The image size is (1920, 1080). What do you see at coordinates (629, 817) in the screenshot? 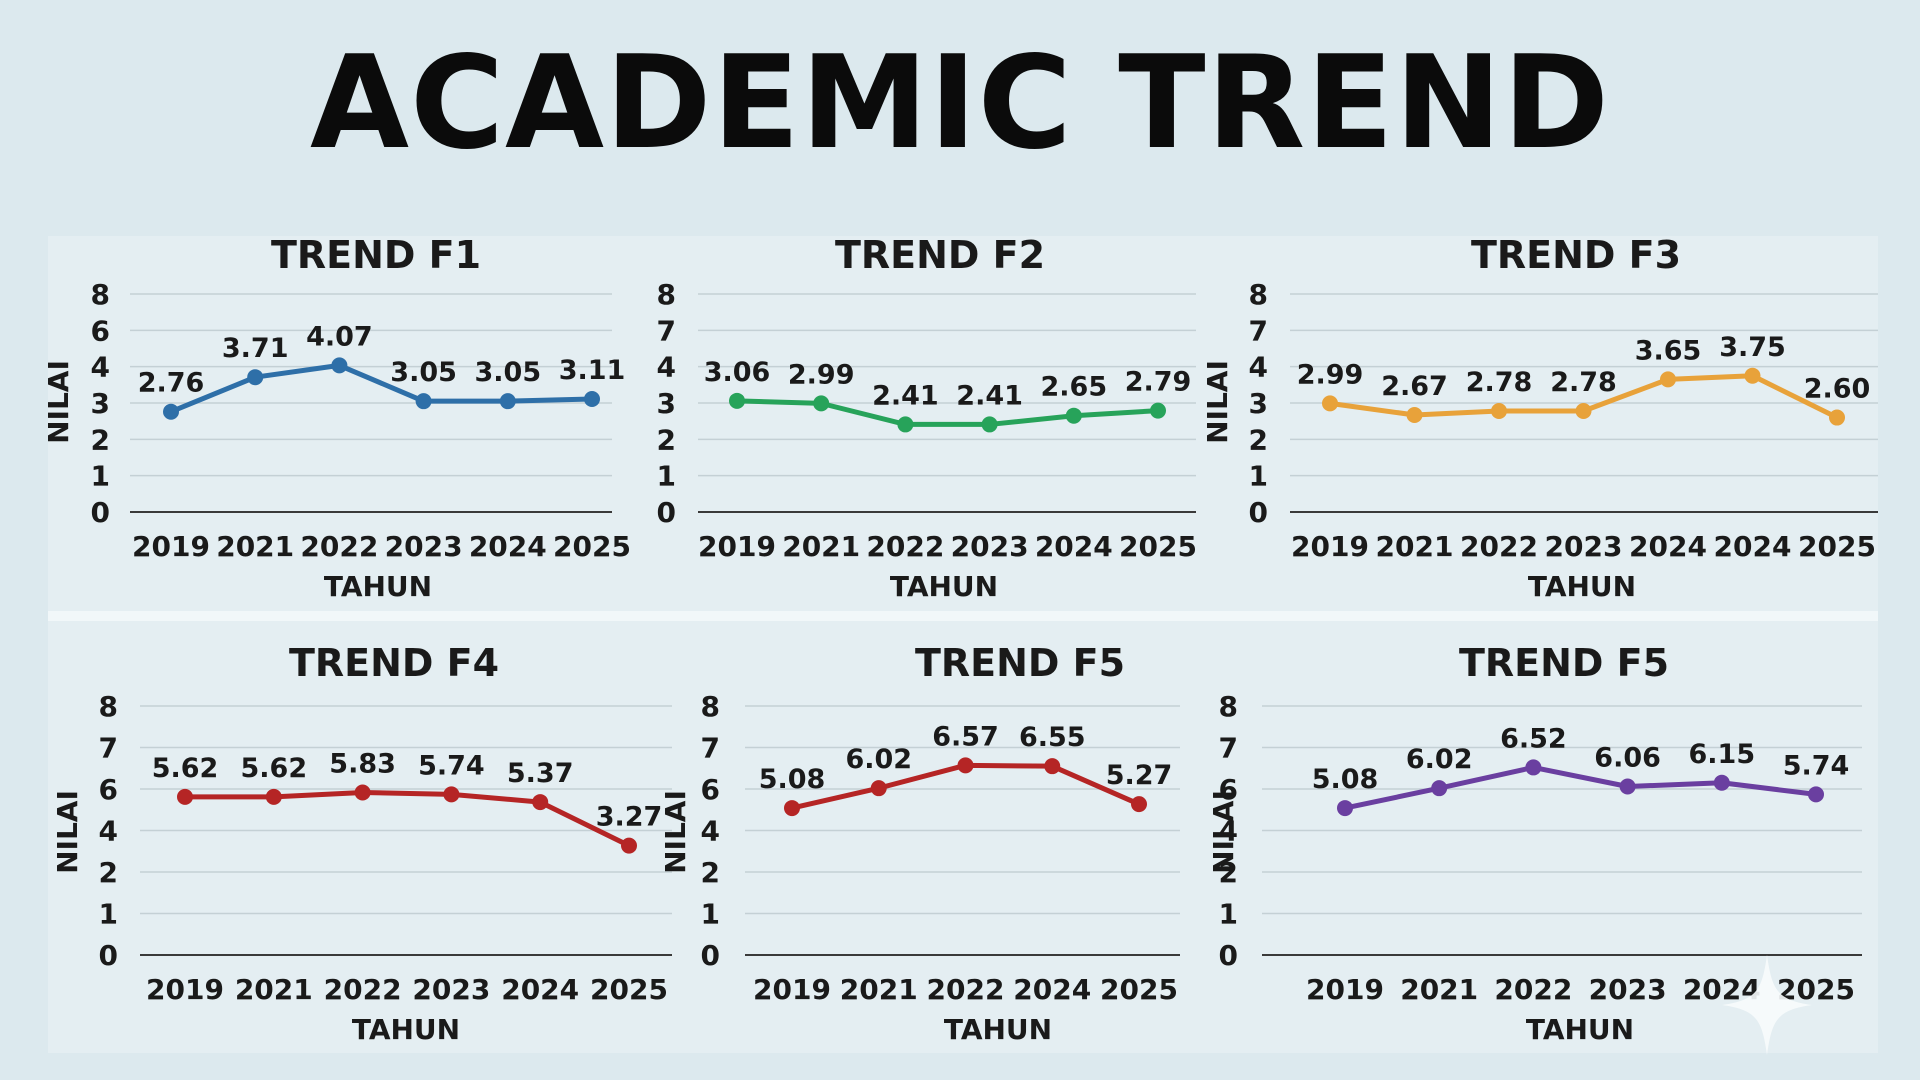
I see `data-label: 3.27` at bounding box center [629, 817].